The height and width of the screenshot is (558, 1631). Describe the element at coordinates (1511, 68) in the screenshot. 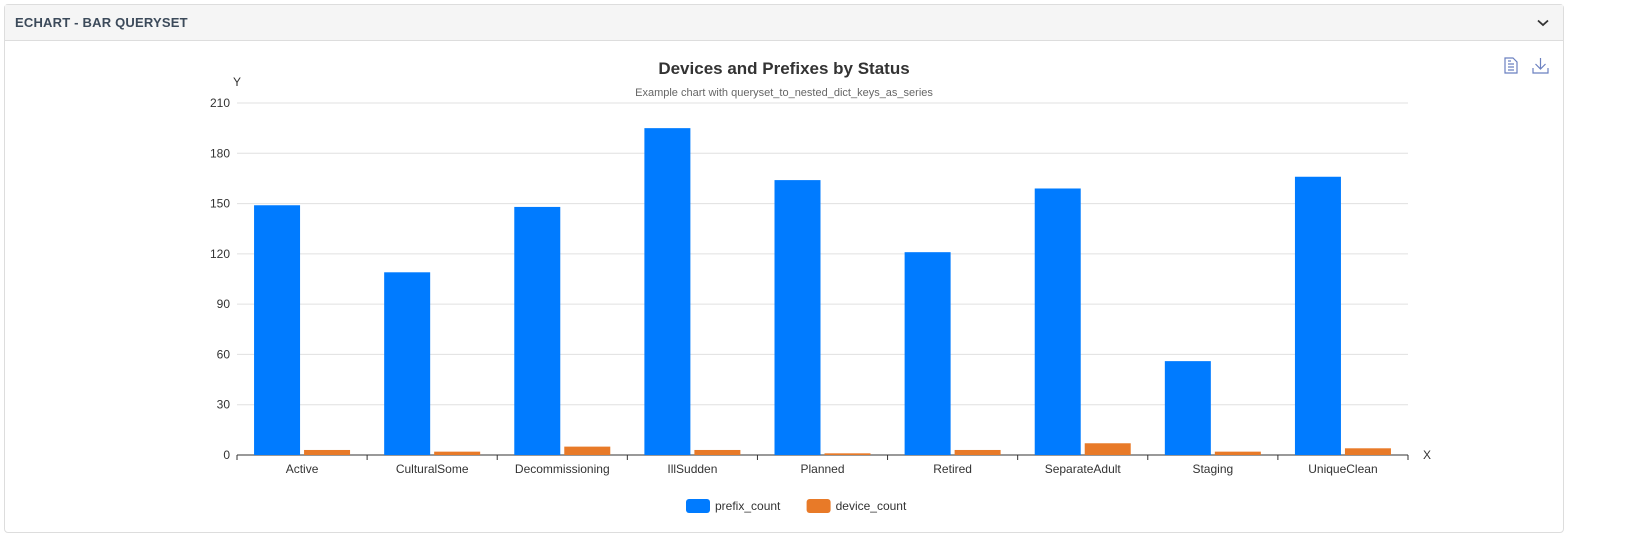

I see `data-view-icon` at that location.